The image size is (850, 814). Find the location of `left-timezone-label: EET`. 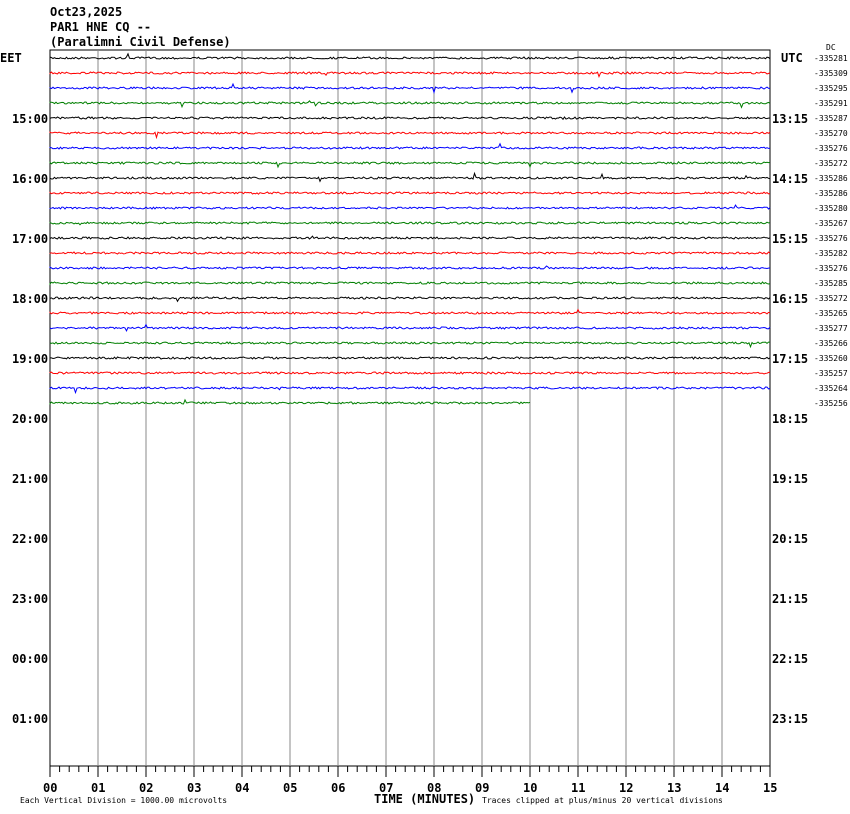

left-timezone-label: EET is located at coordinates (11, 58).